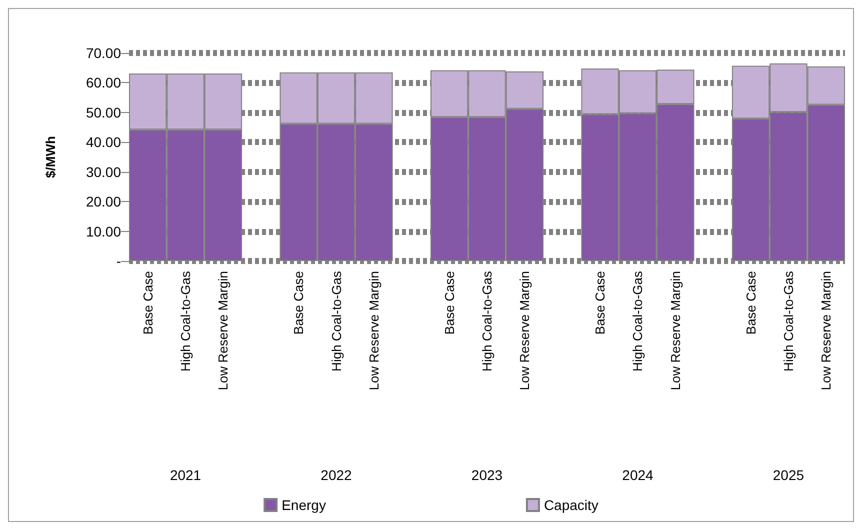 This screenshot has height=532, width=864. I want to click on legend-label: Capacity, so click(571, 505).